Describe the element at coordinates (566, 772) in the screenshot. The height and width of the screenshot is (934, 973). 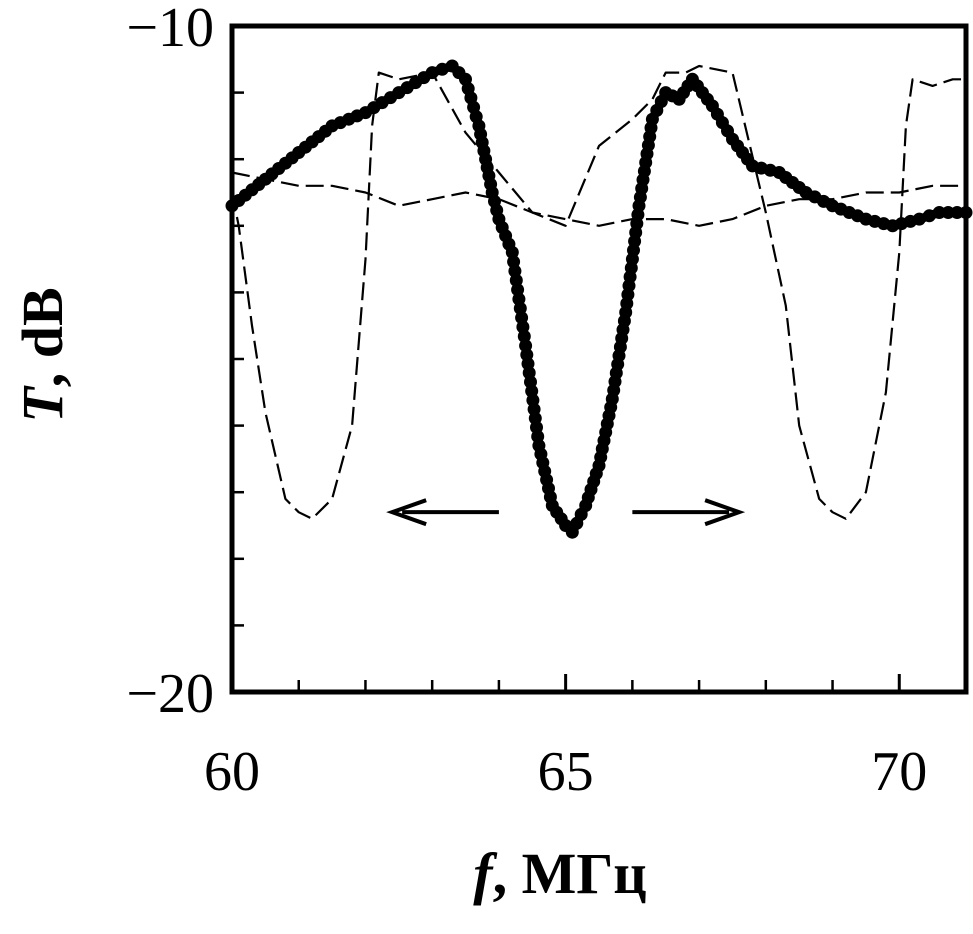
I see `x-tick-label: 65` at that location.